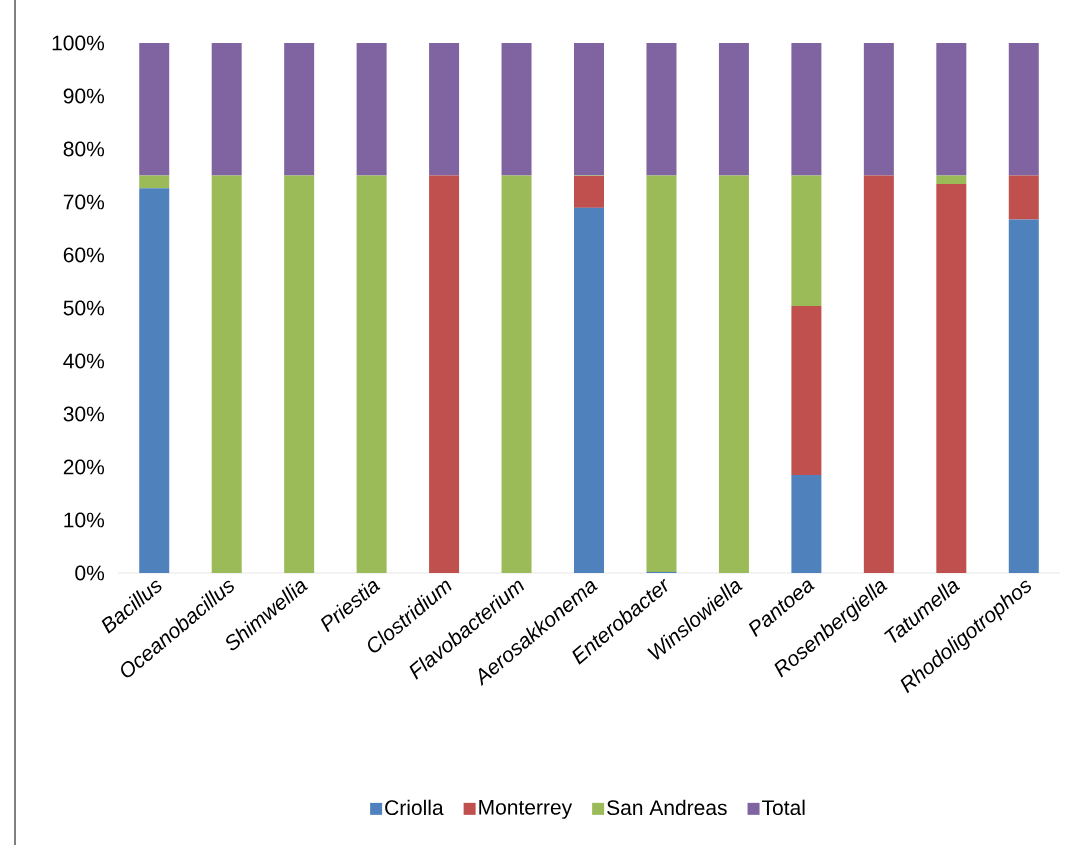 The height and width of the screenshot is (845, 1081). Describe the element at coordinates (84, 96) in the screenshot. I see `y-tick-label: 90%` at that location.